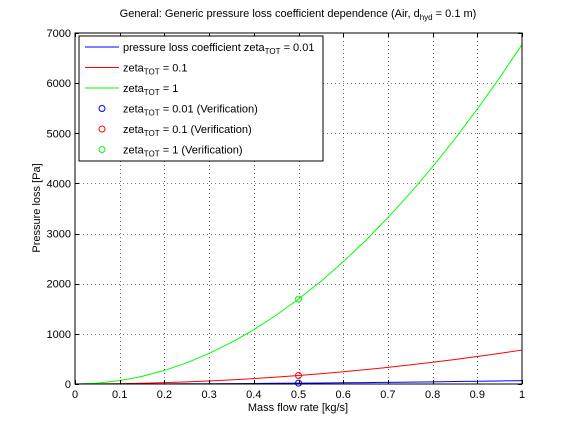 The image size is (577, 432). Describe the element at coordinates (37, 207) in the screenshot. I see `y-axis-label: Pressure loss [Pa]` at that location.